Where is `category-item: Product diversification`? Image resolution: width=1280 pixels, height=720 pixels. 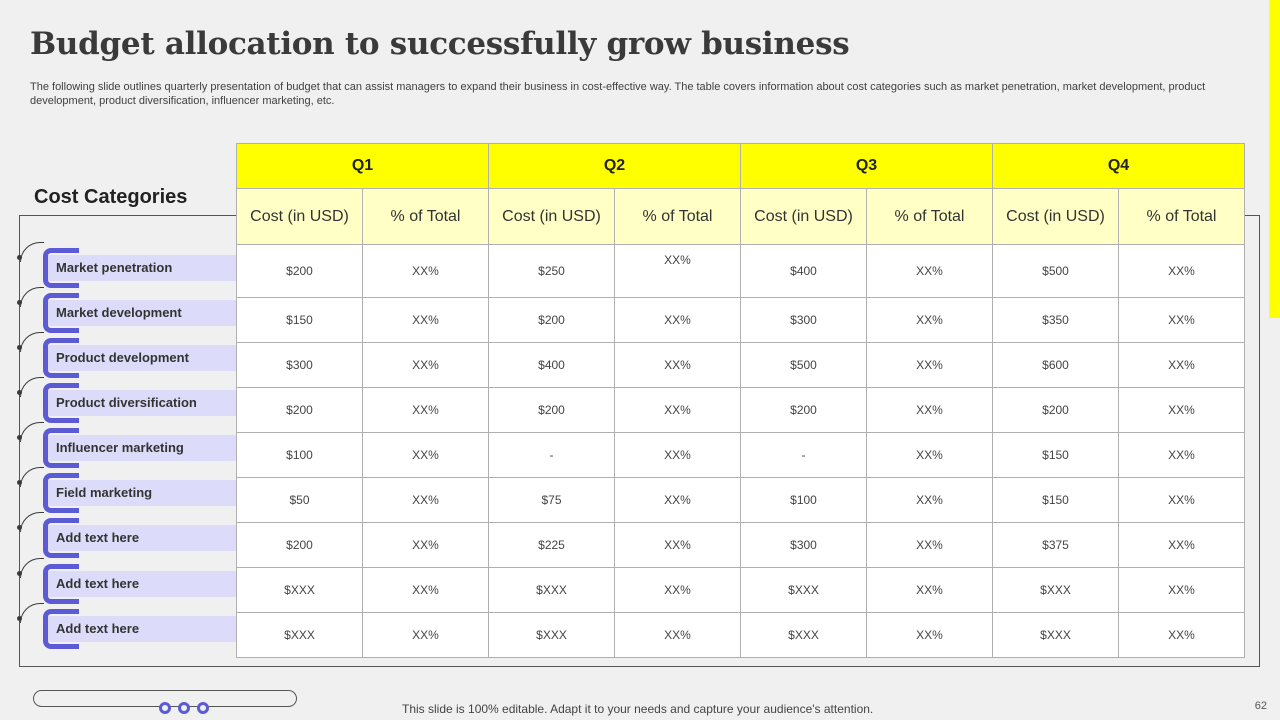
category-item: Product diversification is located at coordinates (127, 400).